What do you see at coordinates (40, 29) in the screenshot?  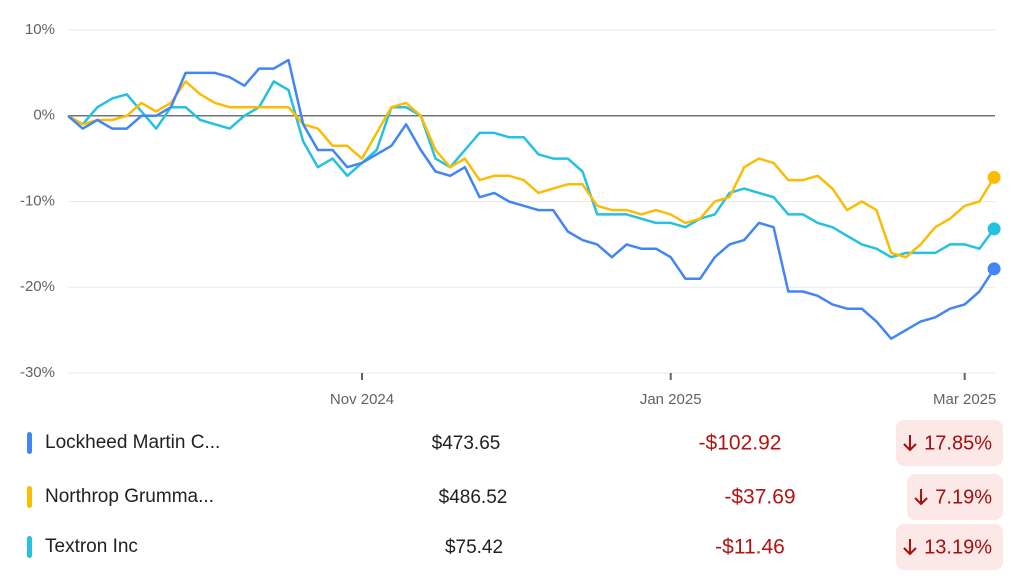 I see `y-tick-label: 10%` at bounding box center [40, 29].